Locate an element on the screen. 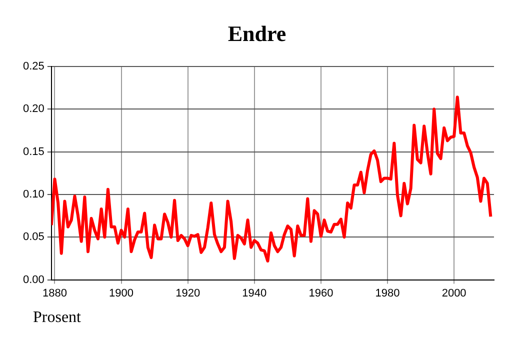 The height and width of the screenshot is (343, 514). x-tick-label: 1900 is located at coordinates (121, 293).